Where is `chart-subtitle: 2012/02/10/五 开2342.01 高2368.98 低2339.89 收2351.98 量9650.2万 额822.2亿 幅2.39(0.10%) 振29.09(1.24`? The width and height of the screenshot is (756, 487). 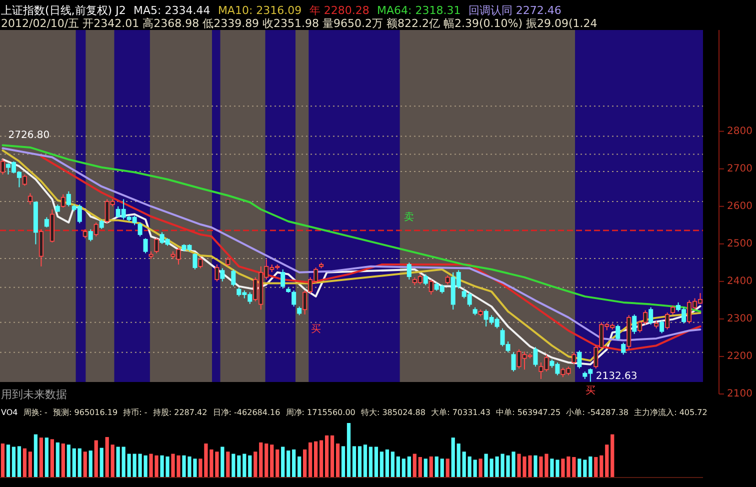 chart-subtitle: 2012/02/10/五 开2342.01 高2368.98 低2339.89 收2351.98 量9650.2万 额822.2亿 幅2.39(0.10%) 振29.09(1.24 is located at coordinates (299, 23).